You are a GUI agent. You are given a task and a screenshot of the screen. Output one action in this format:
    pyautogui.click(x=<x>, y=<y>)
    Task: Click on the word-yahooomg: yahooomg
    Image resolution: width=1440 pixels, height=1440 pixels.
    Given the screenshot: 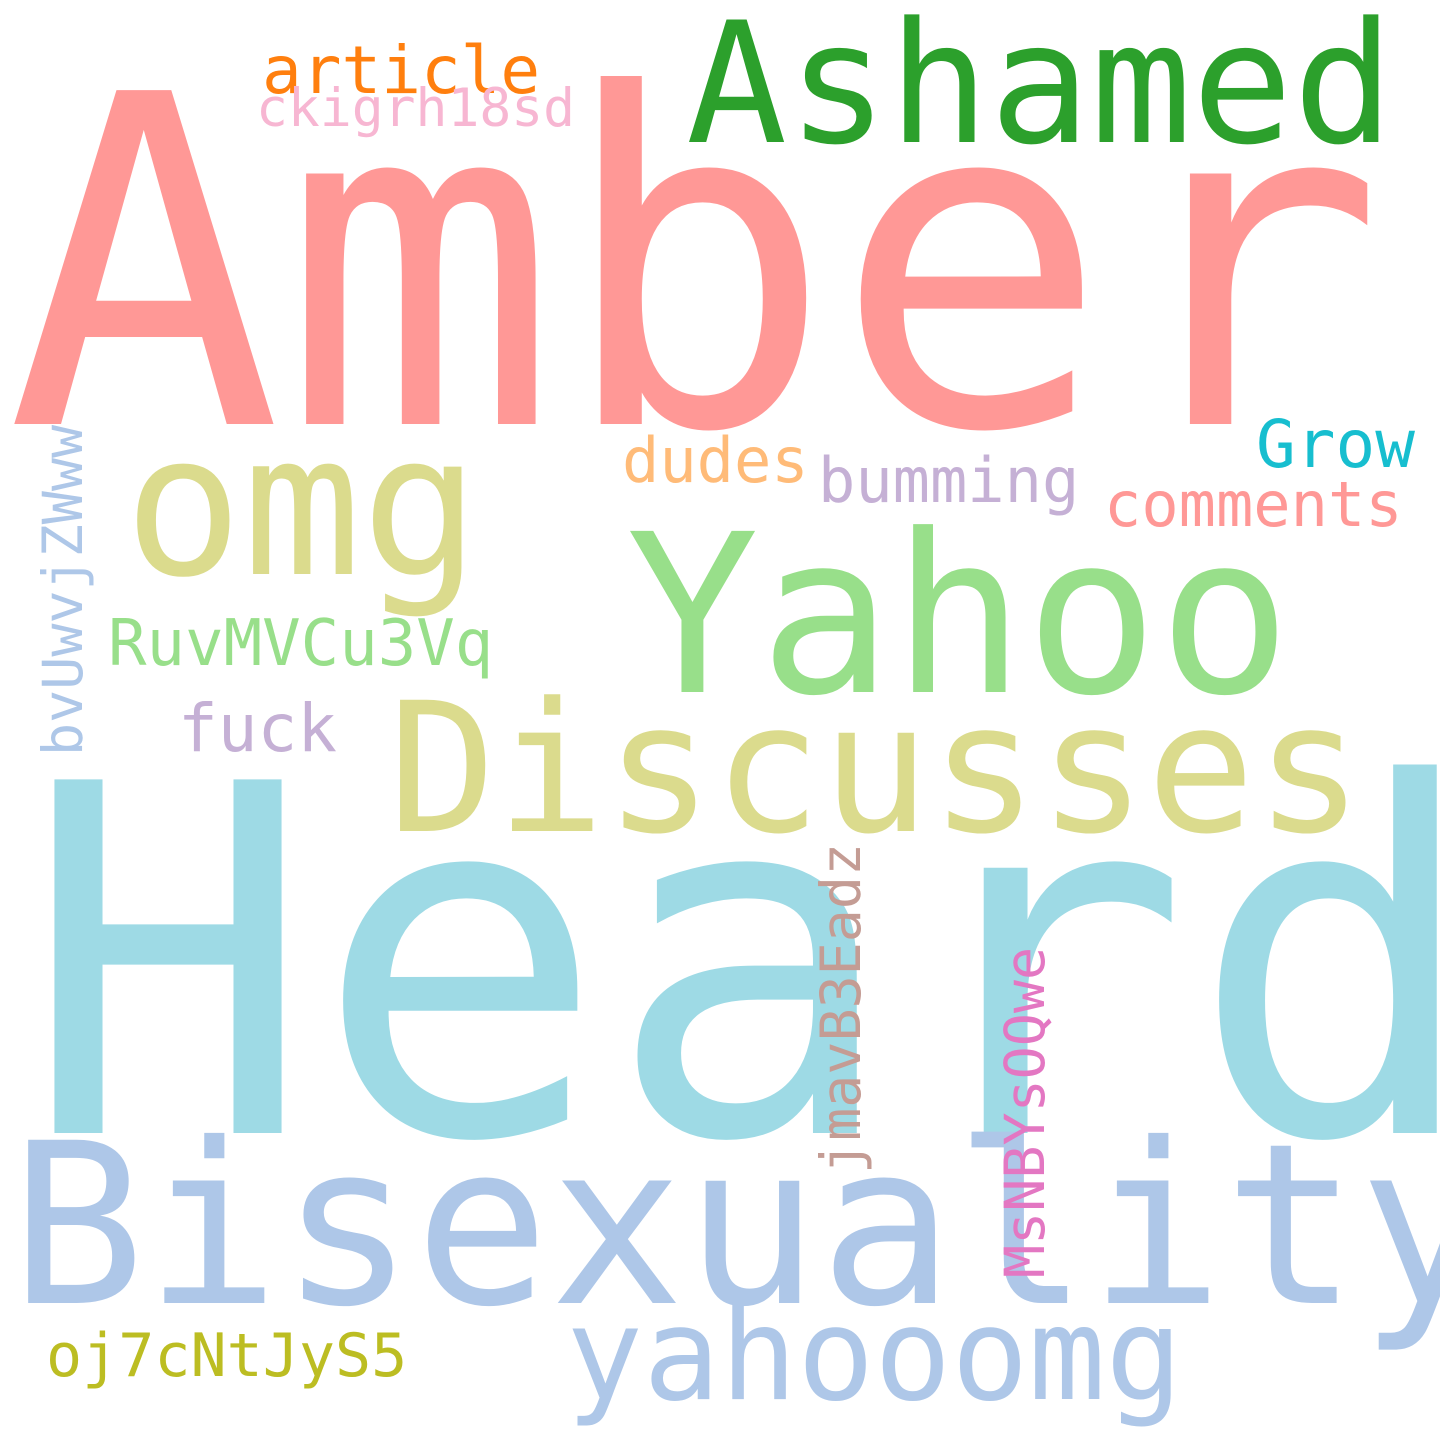 What is the action you would take?
    pyautogui.click(x=874, y=1355)
    